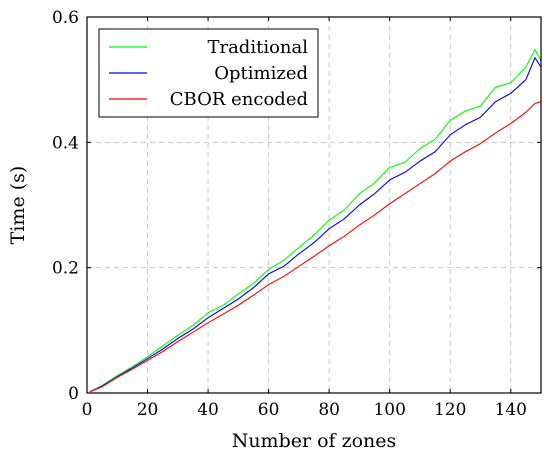  What do you see at coordinates (73, 394) in the screenshot?
I see `y-tick-label: 0` at bounding box center [73, 394].